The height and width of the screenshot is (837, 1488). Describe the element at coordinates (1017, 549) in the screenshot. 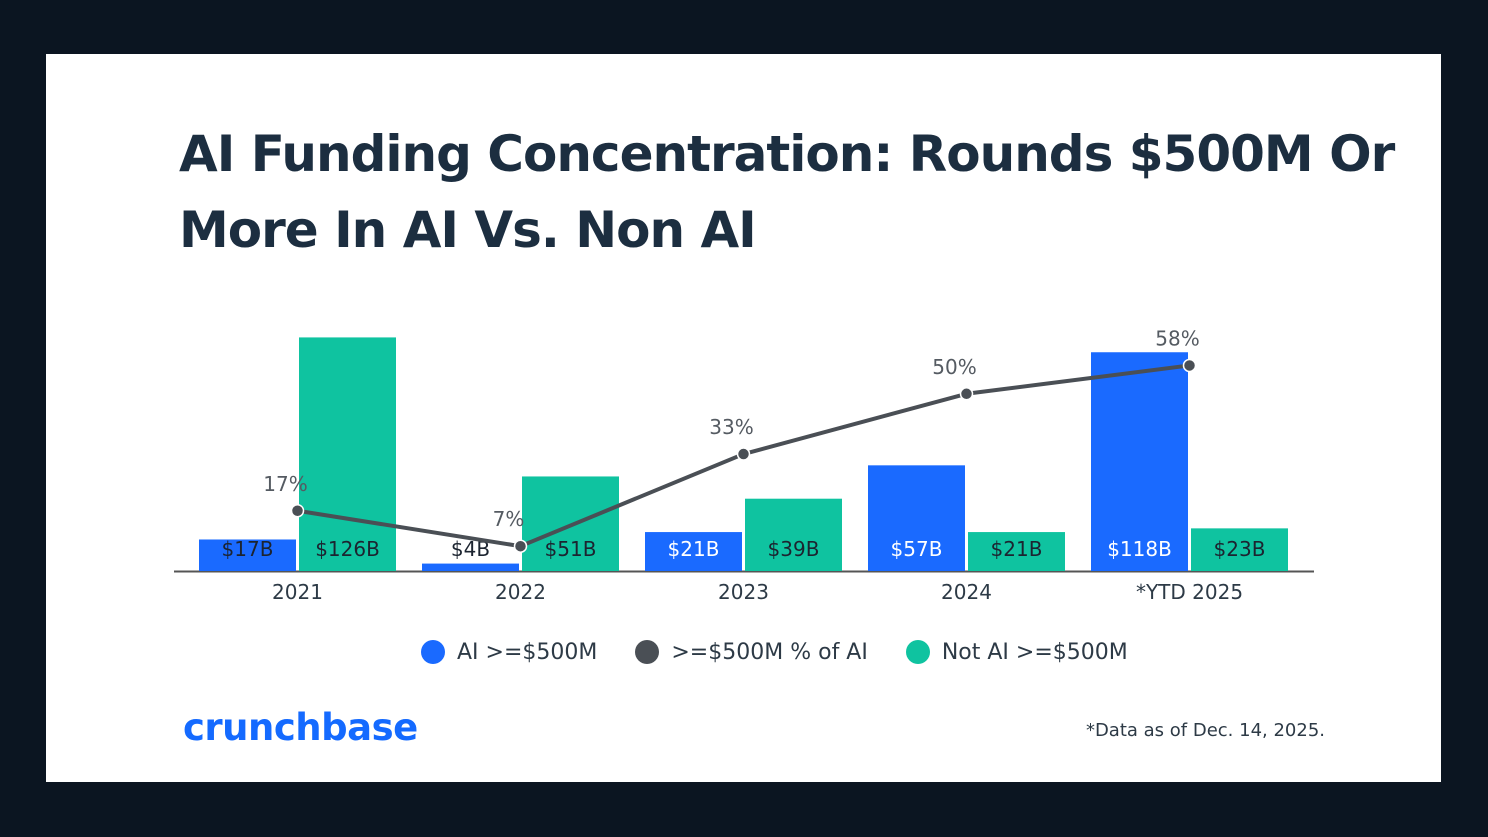

I see `bar-label-not-ai-3: $21B` at that location.